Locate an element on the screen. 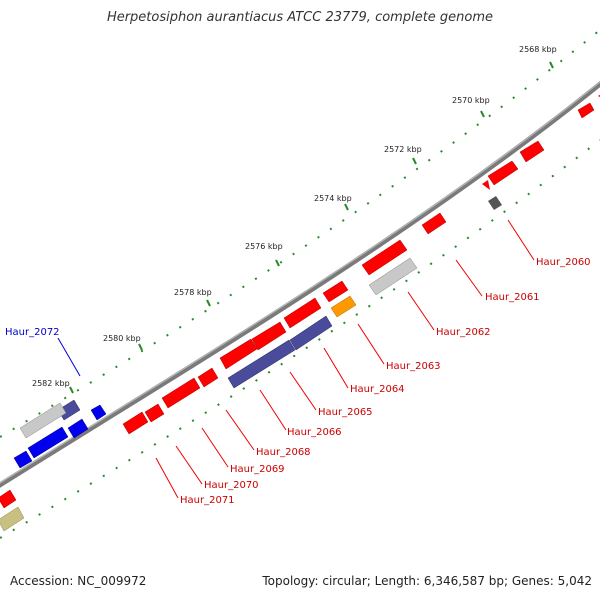 The width and height of the screenshot is (600, 600). tick-label: 2580 kbp is located at coordinates (122, 338).